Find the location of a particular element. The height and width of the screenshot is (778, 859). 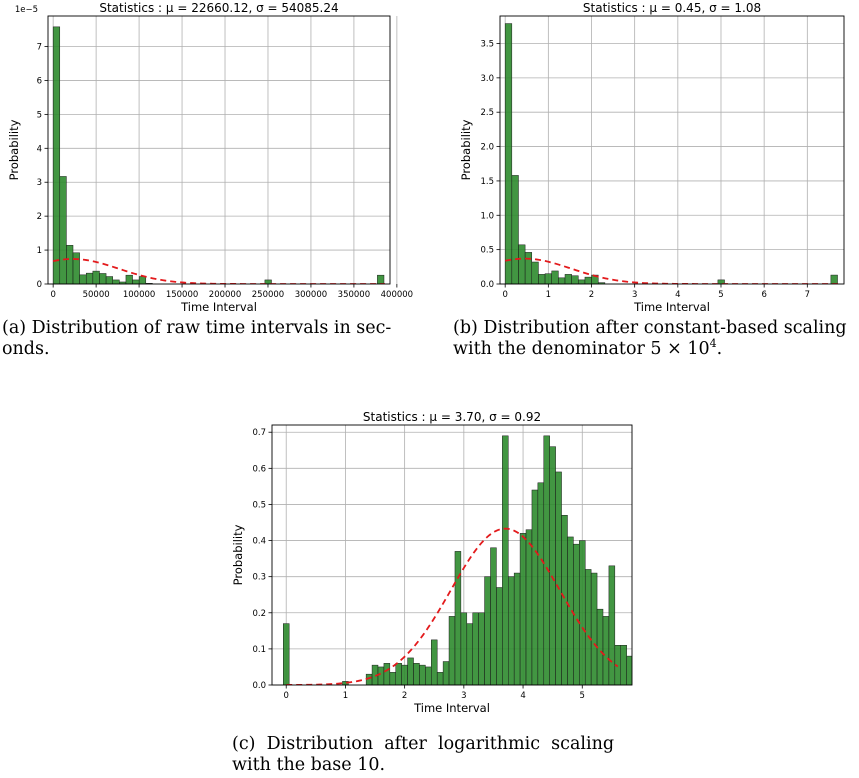

y-axis-label-b: Probability is located at coordinates (466, 149).